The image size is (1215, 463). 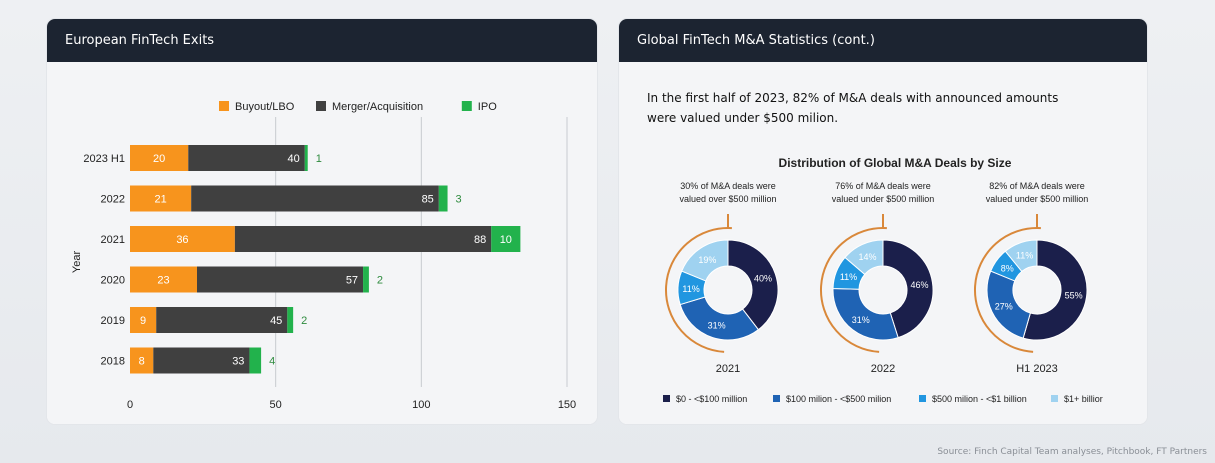 What do you see at coordinates (113, 281) in the screenshot?
I see `category-label: 2020` at bounding box center [113, 281].